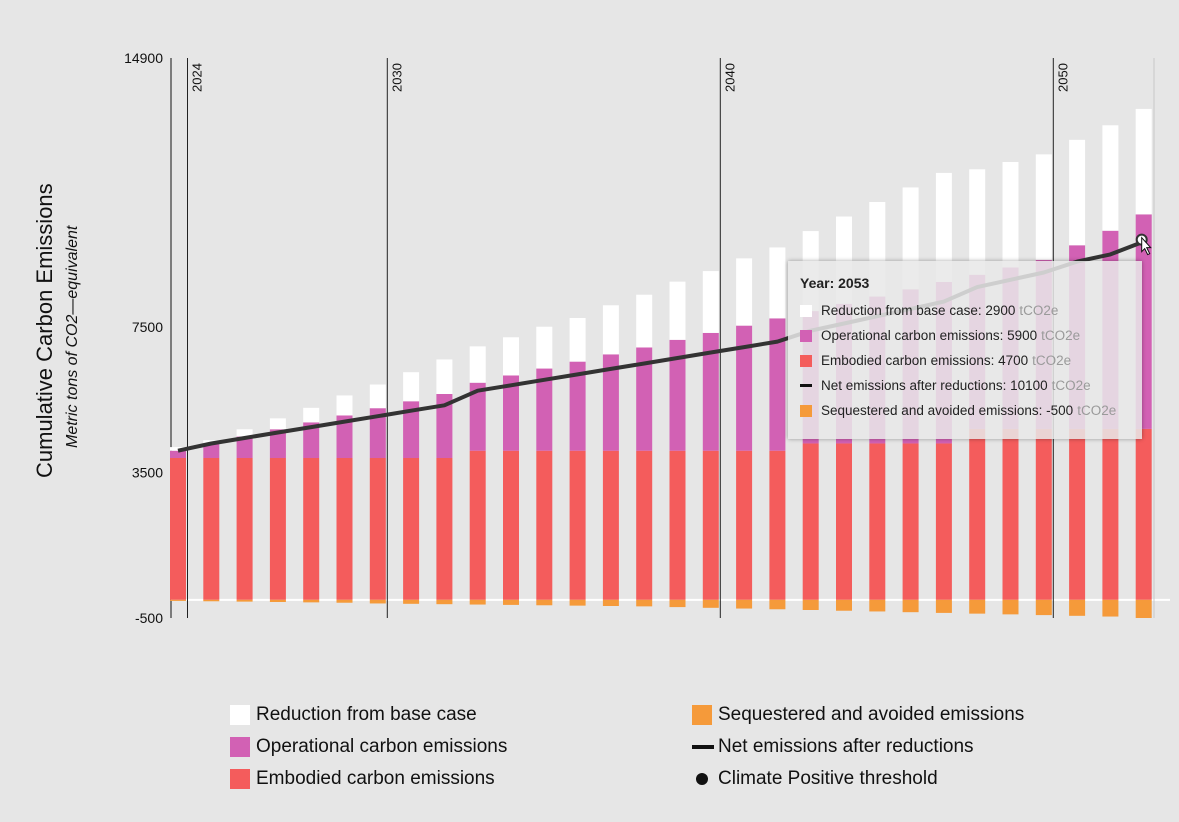 Image resolution: width=1179 pixels, height=822 pixels. I want to click on legend-swatch-operational, so click(240, 747).